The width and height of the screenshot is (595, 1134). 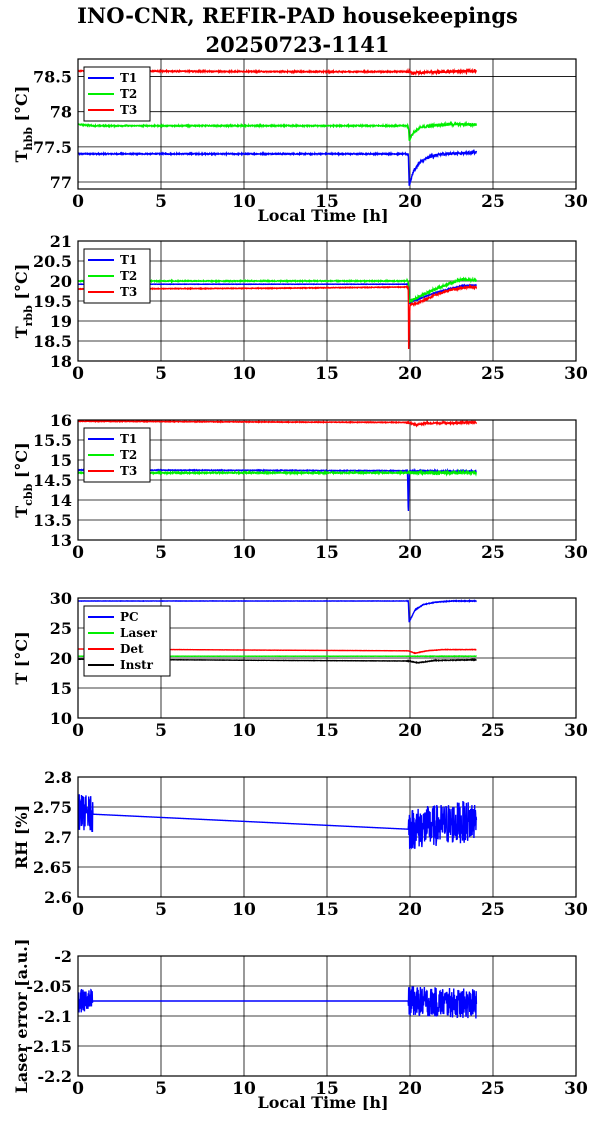 What do you see at coordinates (61, 598) in the screenshot?
I see `y-tick-label: 30` at bounding box center [61, 598].